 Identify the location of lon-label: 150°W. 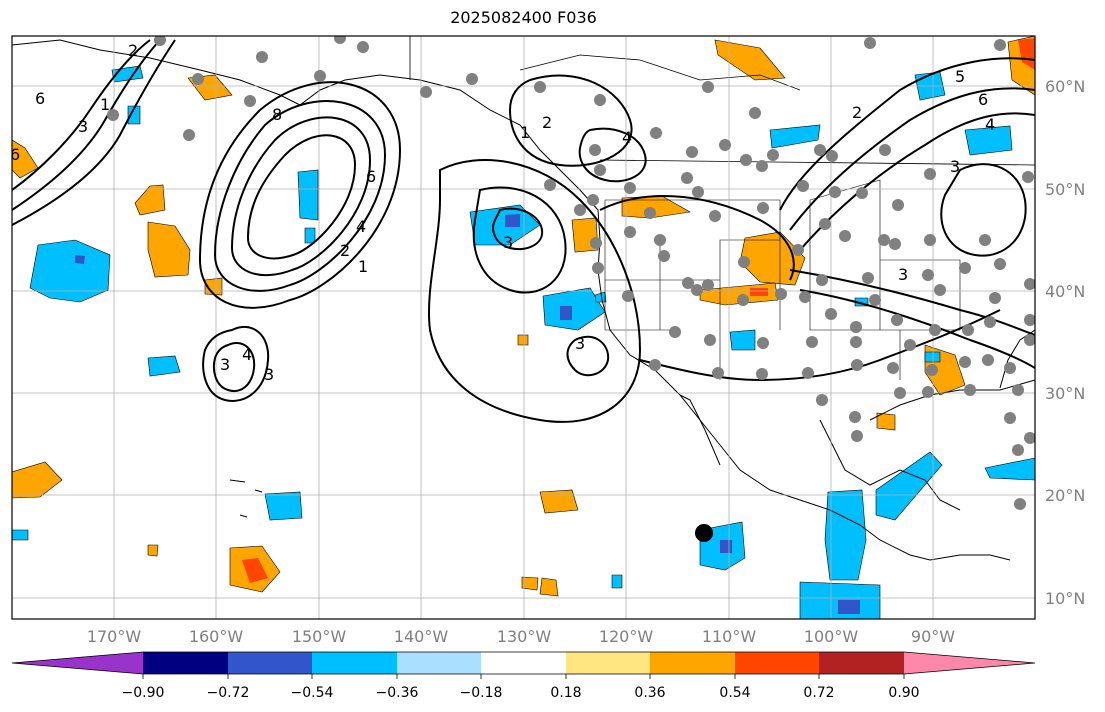
(319, 636).